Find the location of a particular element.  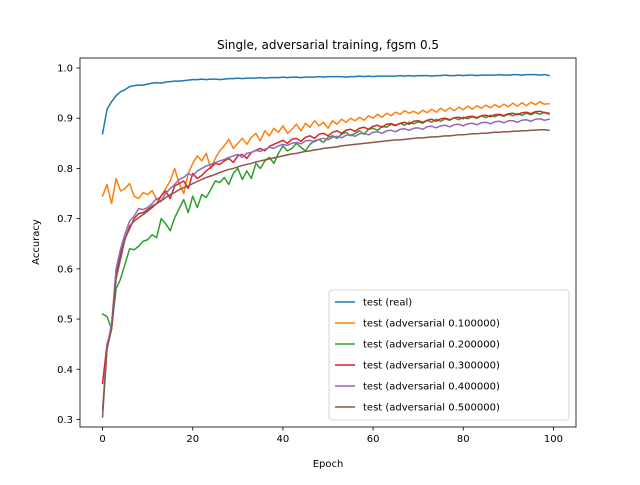

legend-label-5: test (adversarial 0.500000) is located at coordinates (431, 408).